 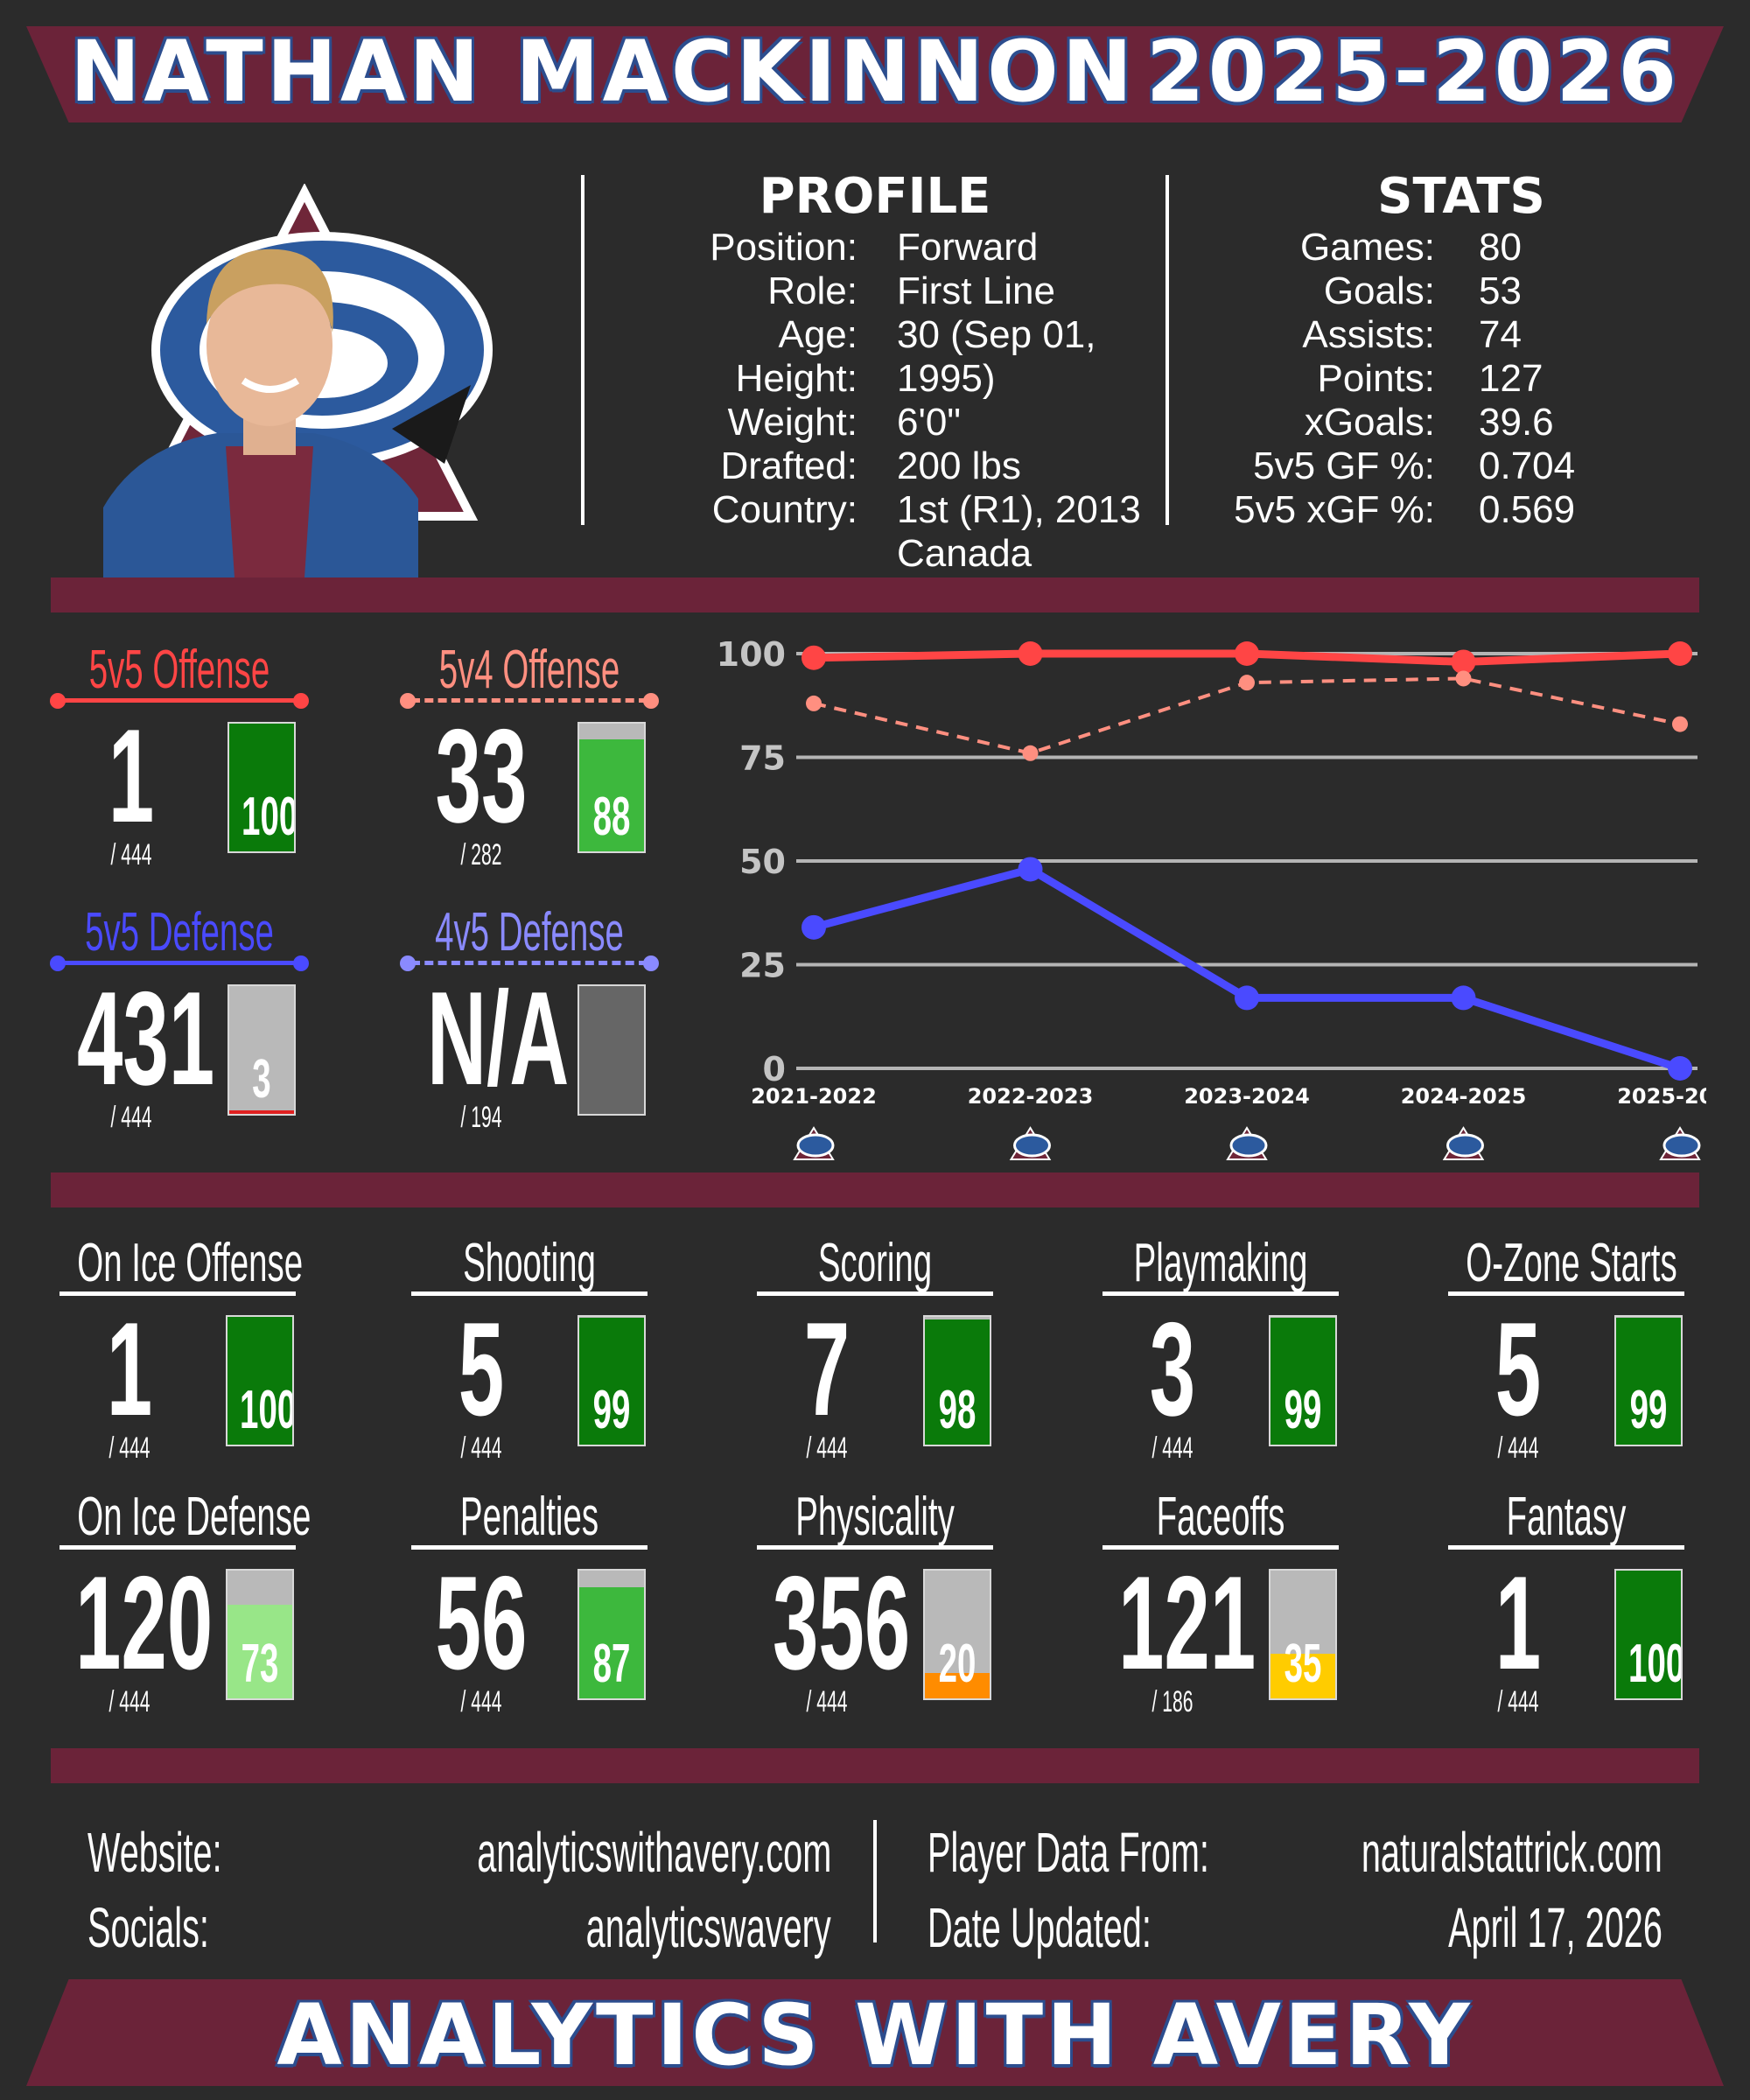 What do you see at coordinates (148, 1927) in the screenshot?
I see `socials-label: Socials:` at bounding box center [148, 1927].